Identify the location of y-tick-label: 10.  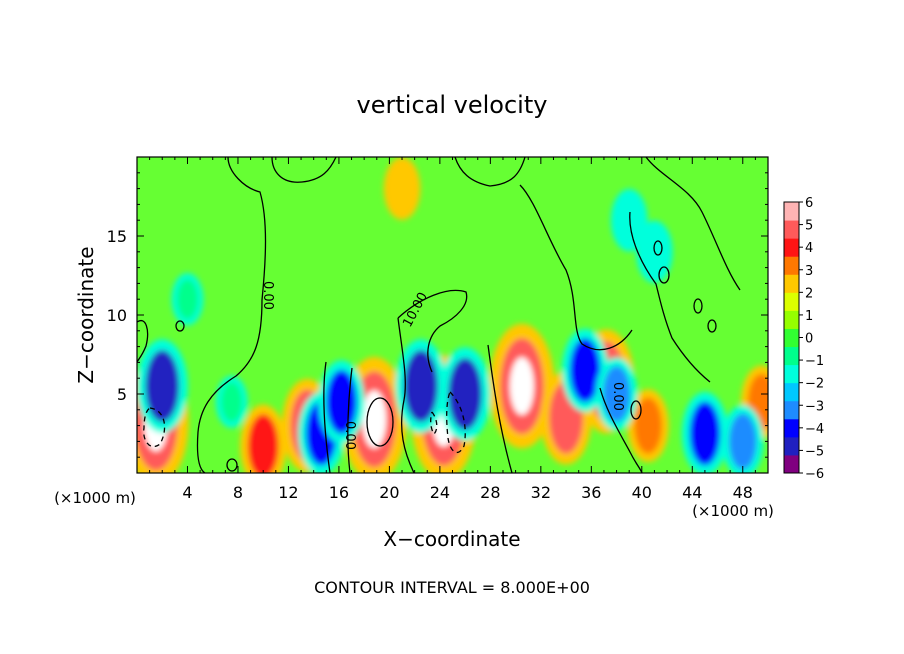
(117, 315).